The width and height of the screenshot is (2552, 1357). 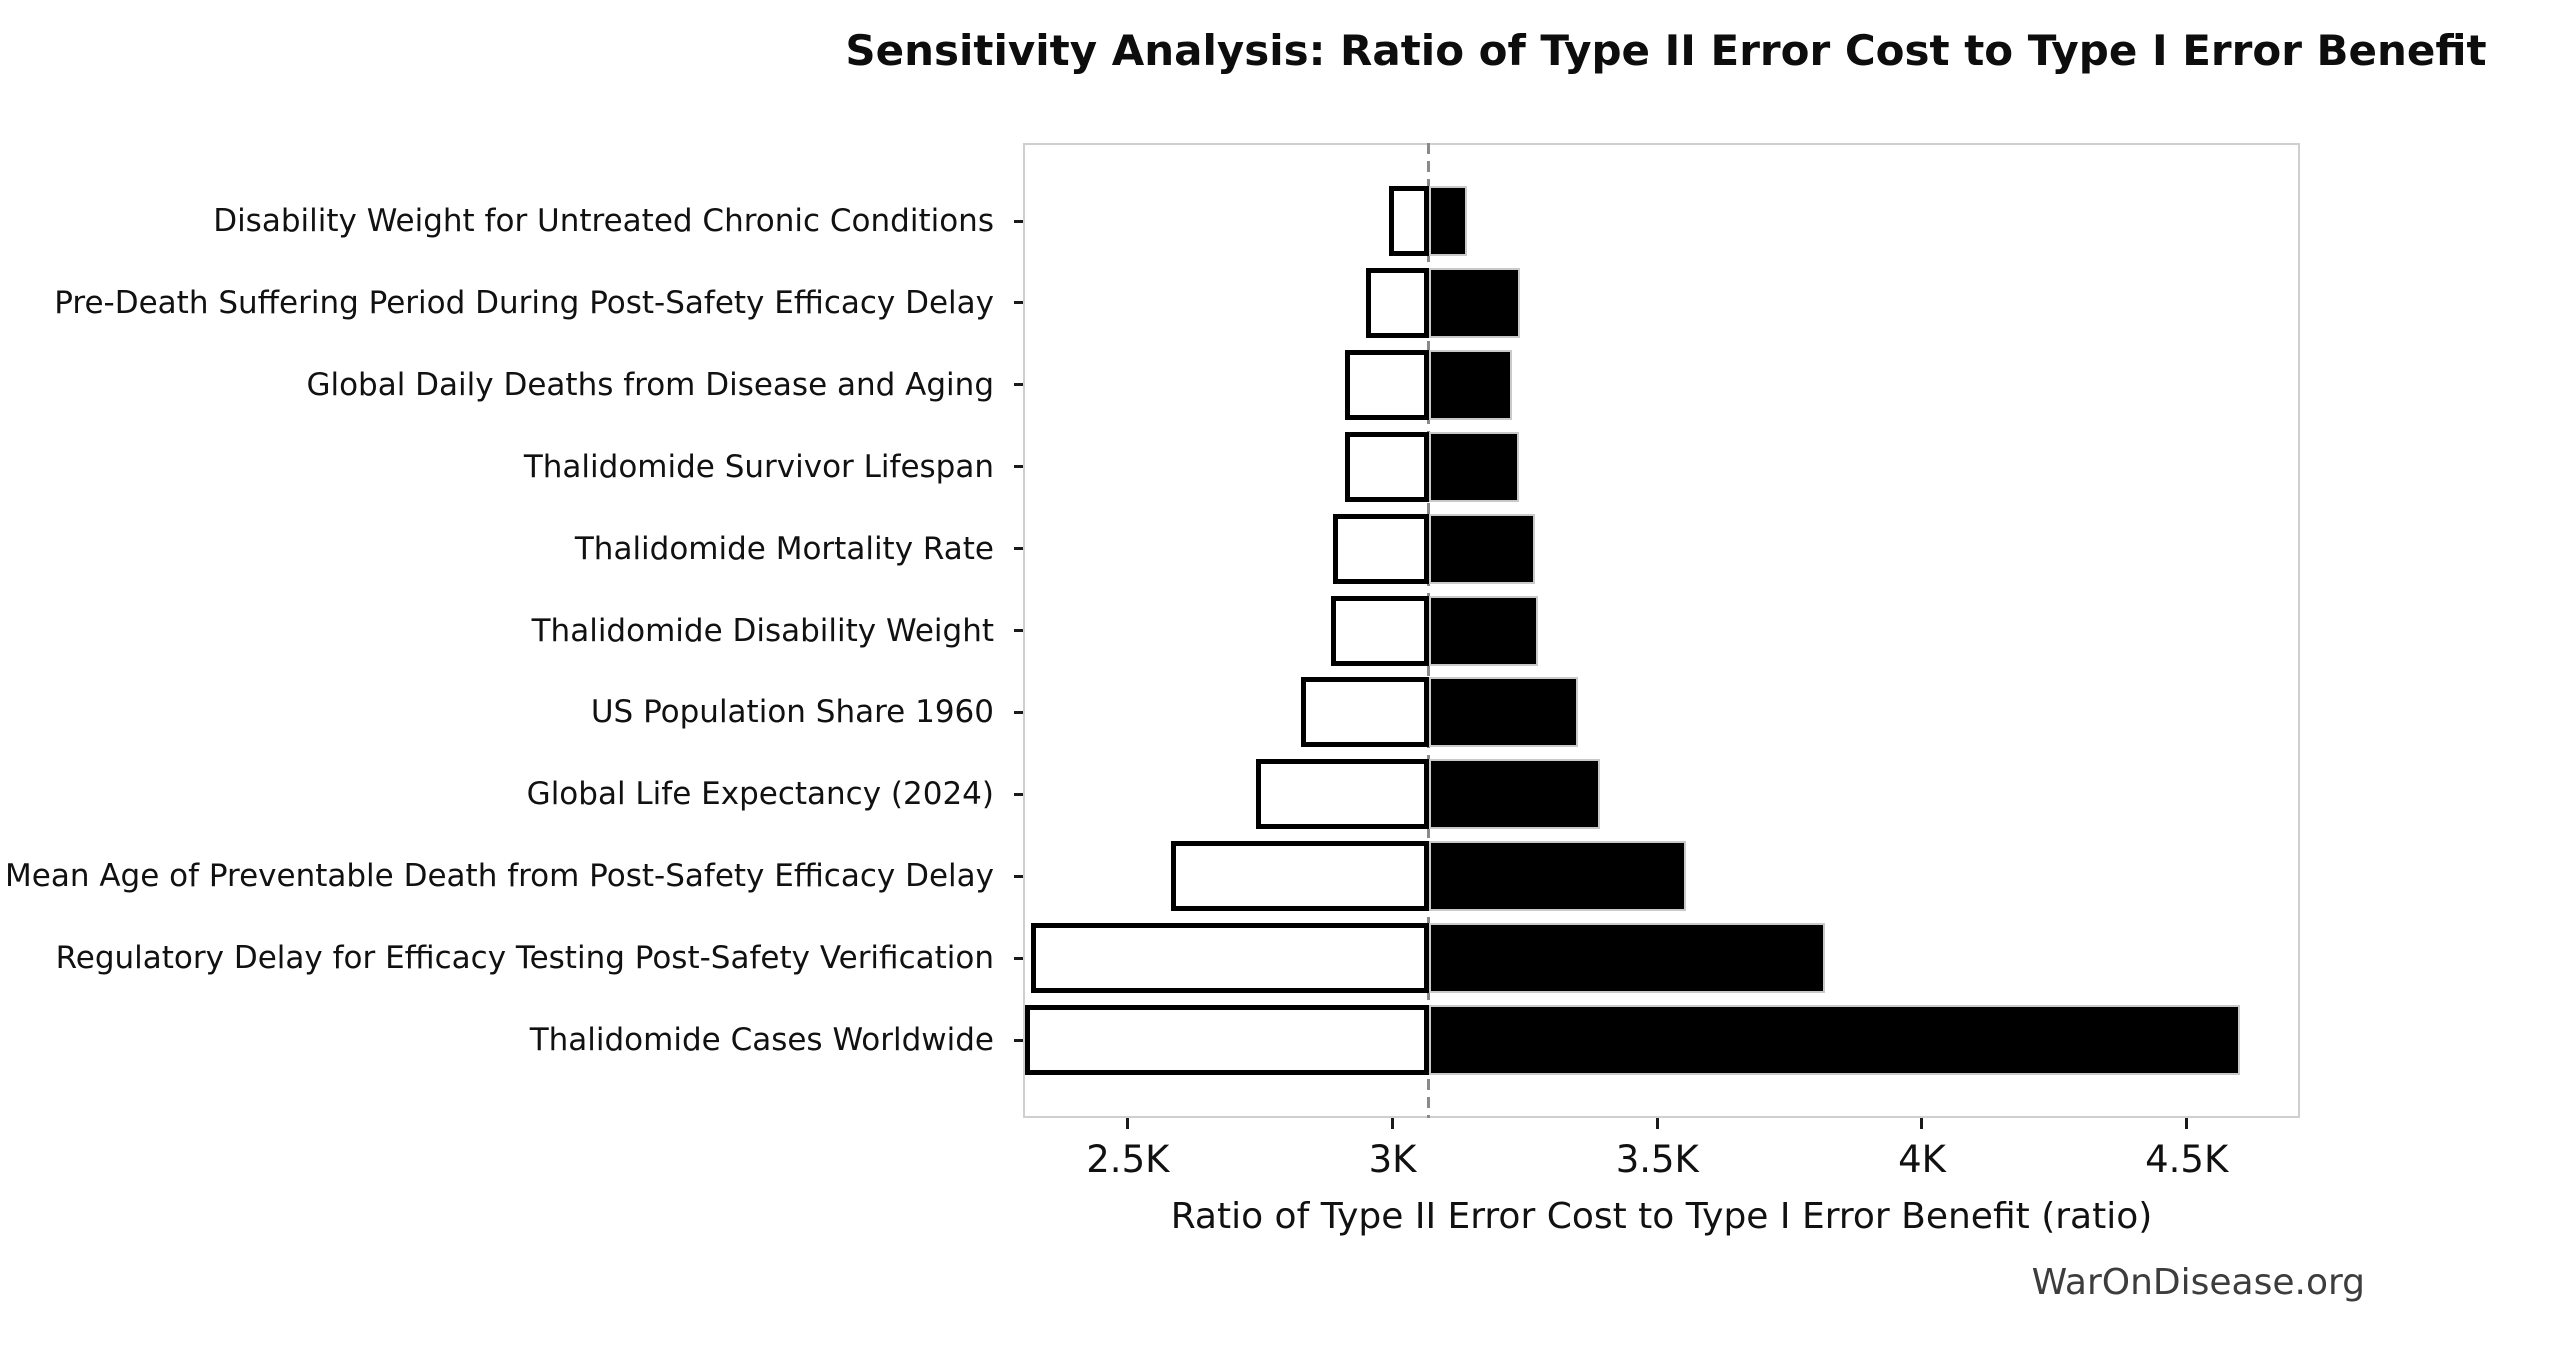 I want to click on y-tick-label: US Population Share 1960, so click(x=792, y=712).